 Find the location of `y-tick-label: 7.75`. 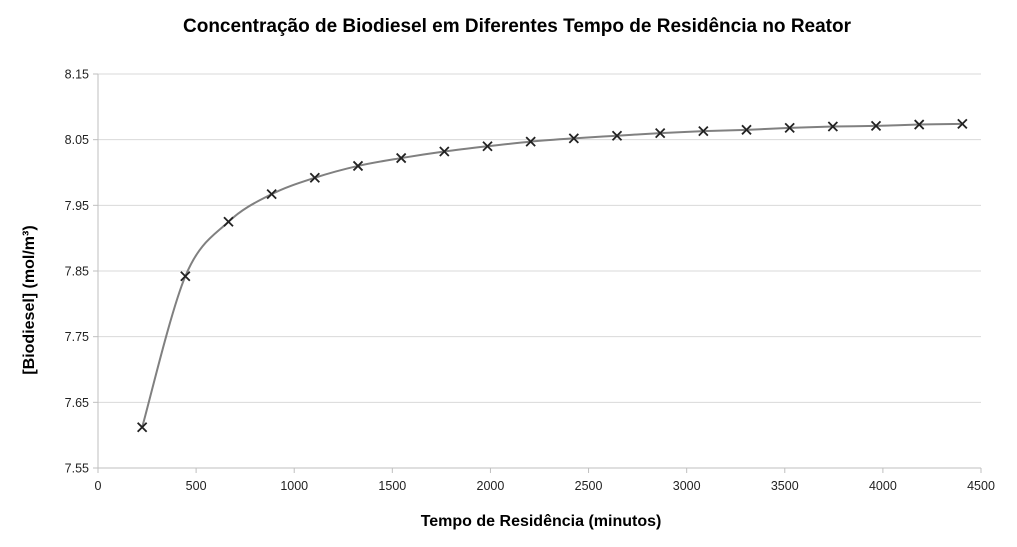

y-tick-label: 7.75 is located at coordinates (77, 337).